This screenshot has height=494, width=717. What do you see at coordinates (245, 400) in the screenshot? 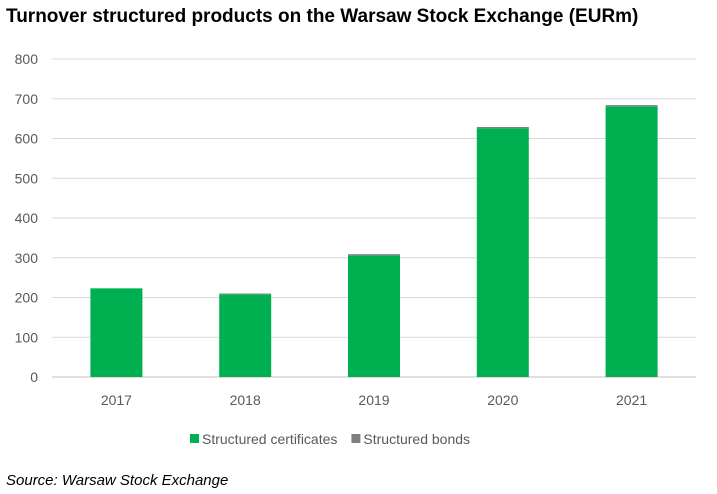
I see `x-tick-label: 2018` at bounding box center [245, 400].